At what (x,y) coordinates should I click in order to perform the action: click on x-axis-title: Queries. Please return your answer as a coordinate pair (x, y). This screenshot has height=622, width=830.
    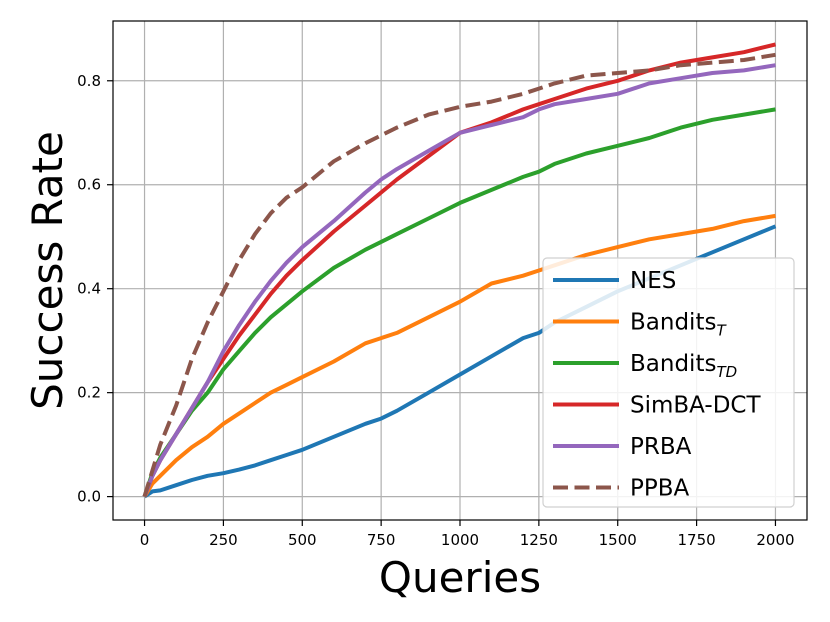
    Looking at the image, I should click on (460, 577).